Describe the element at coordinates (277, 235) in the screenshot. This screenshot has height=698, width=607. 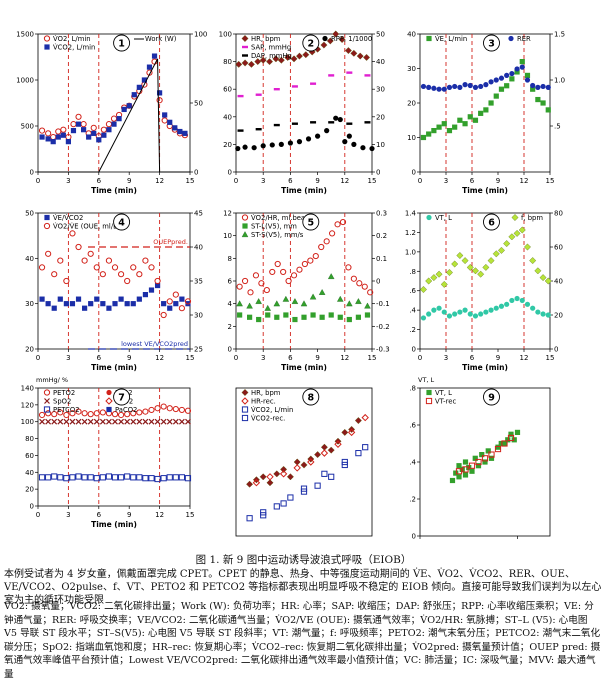
I see `legend-label: ST-S(V5), mm/s` at that location.